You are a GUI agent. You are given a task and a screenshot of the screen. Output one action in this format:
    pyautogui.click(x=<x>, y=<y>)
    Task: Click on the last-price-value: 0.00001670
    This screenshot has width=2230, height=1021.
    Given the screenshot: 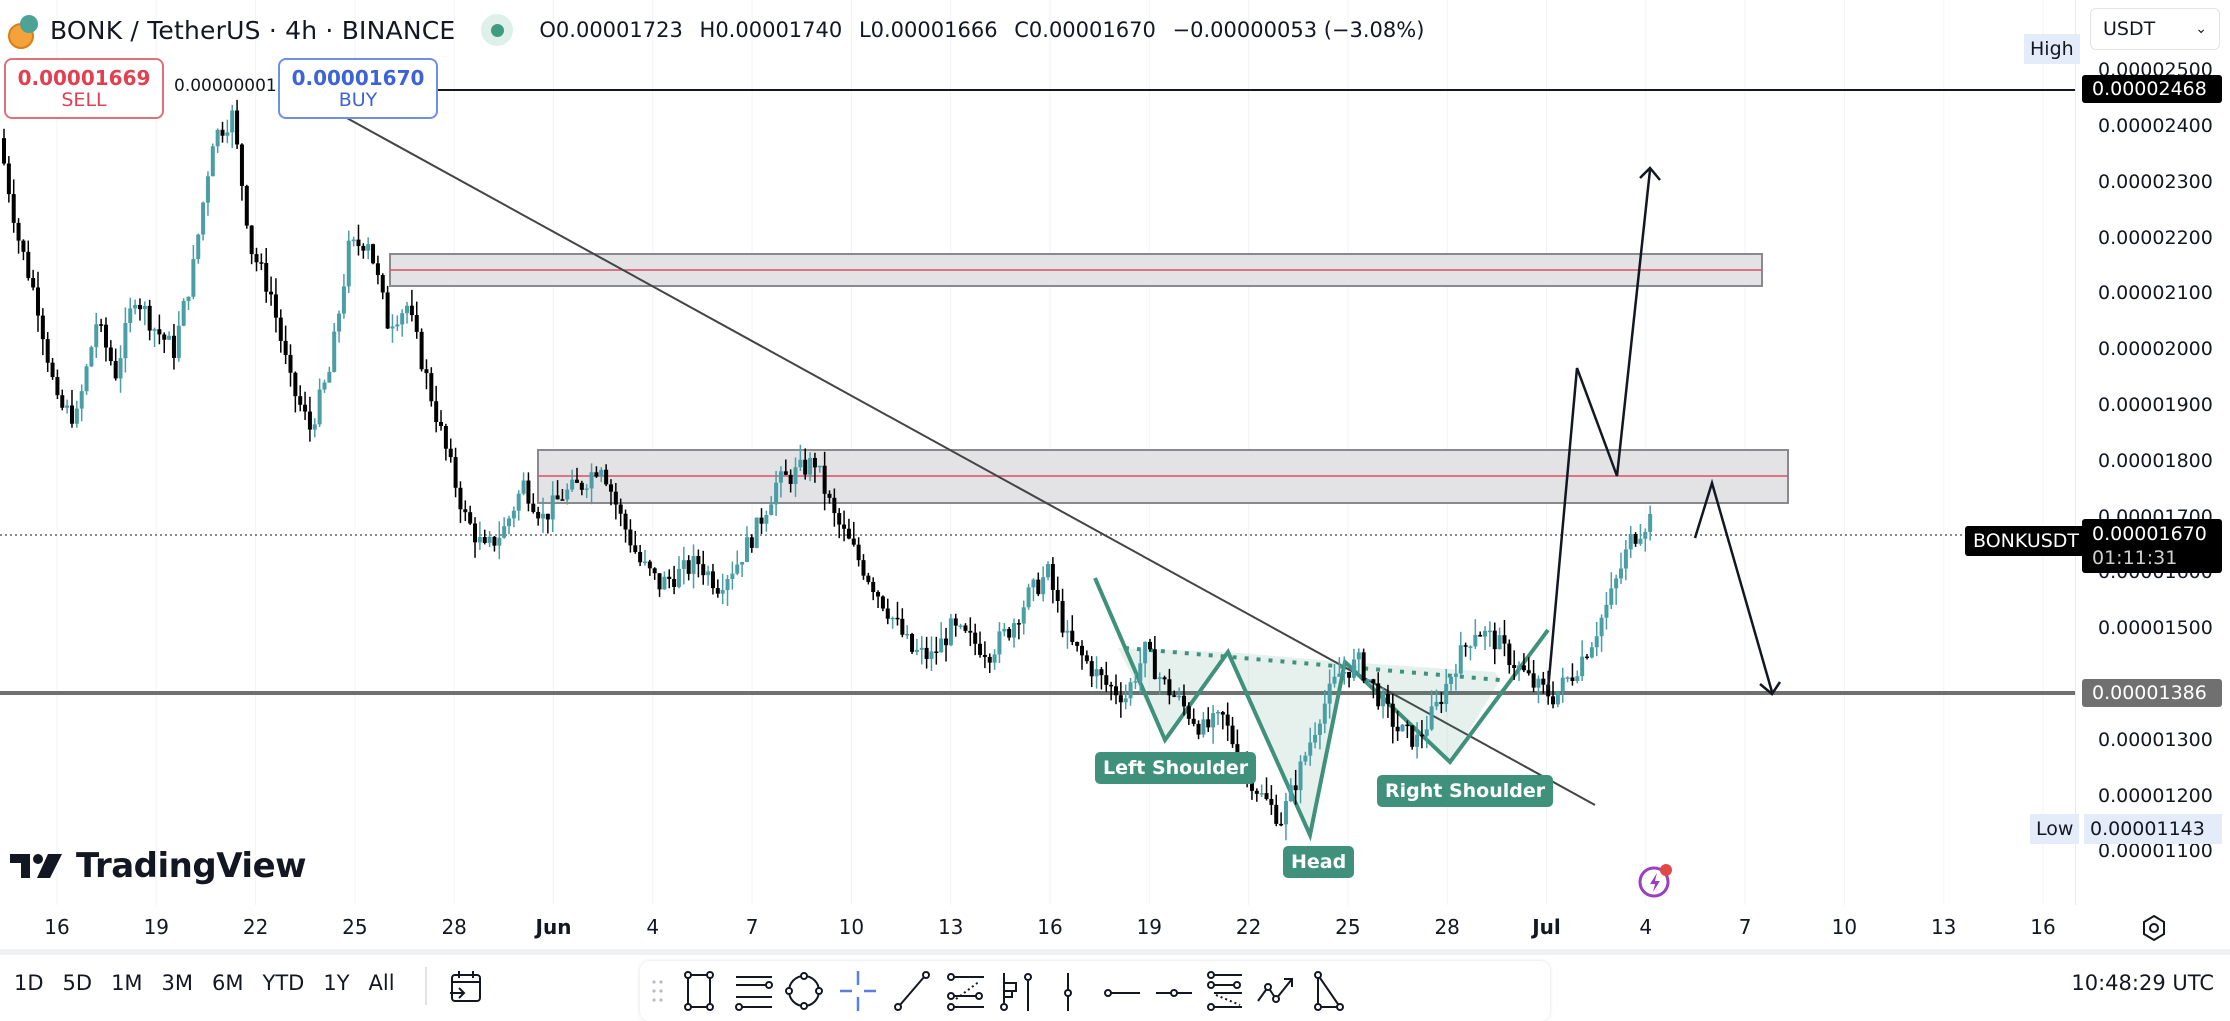 What is the action you would take?
    pyautogui.click(x=2149, y=534)
    